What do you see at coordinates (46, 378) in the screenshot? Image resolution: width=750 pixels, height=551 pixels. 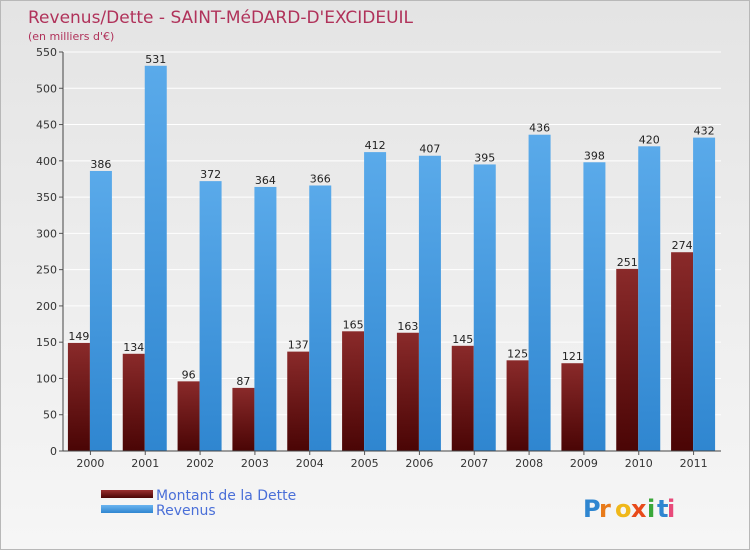 I see `y-tick-label: 100` at bounding box center [46, 378].